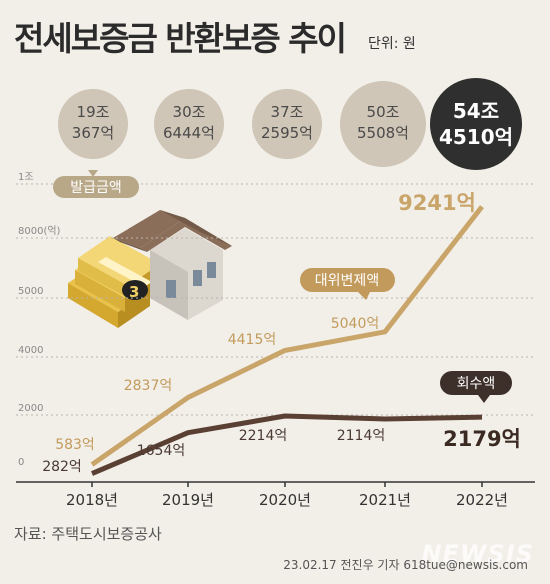 Image resolution: width=550 pixels, height=584 pixels. Describe the element at coordinates (477, 554) in the screenshot. I see `watermark: NEWSIS` at that location.